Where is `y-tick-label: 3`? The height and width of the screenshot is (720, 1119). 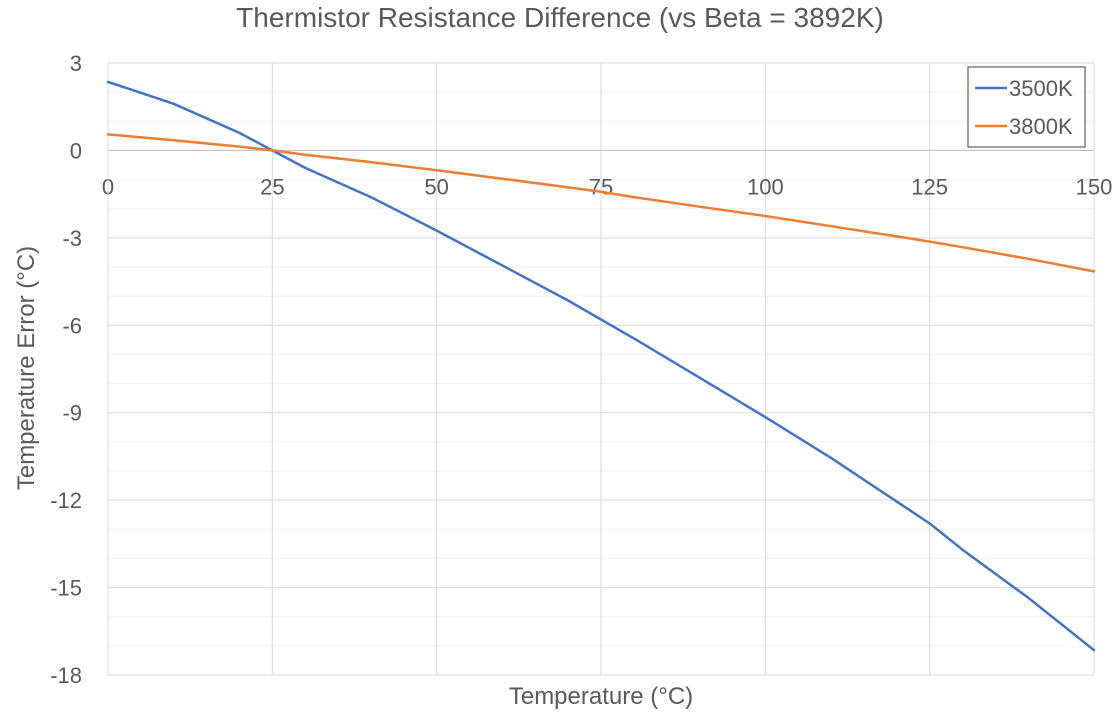
y-tick-label: 3 is located at coordinates (76, 63).